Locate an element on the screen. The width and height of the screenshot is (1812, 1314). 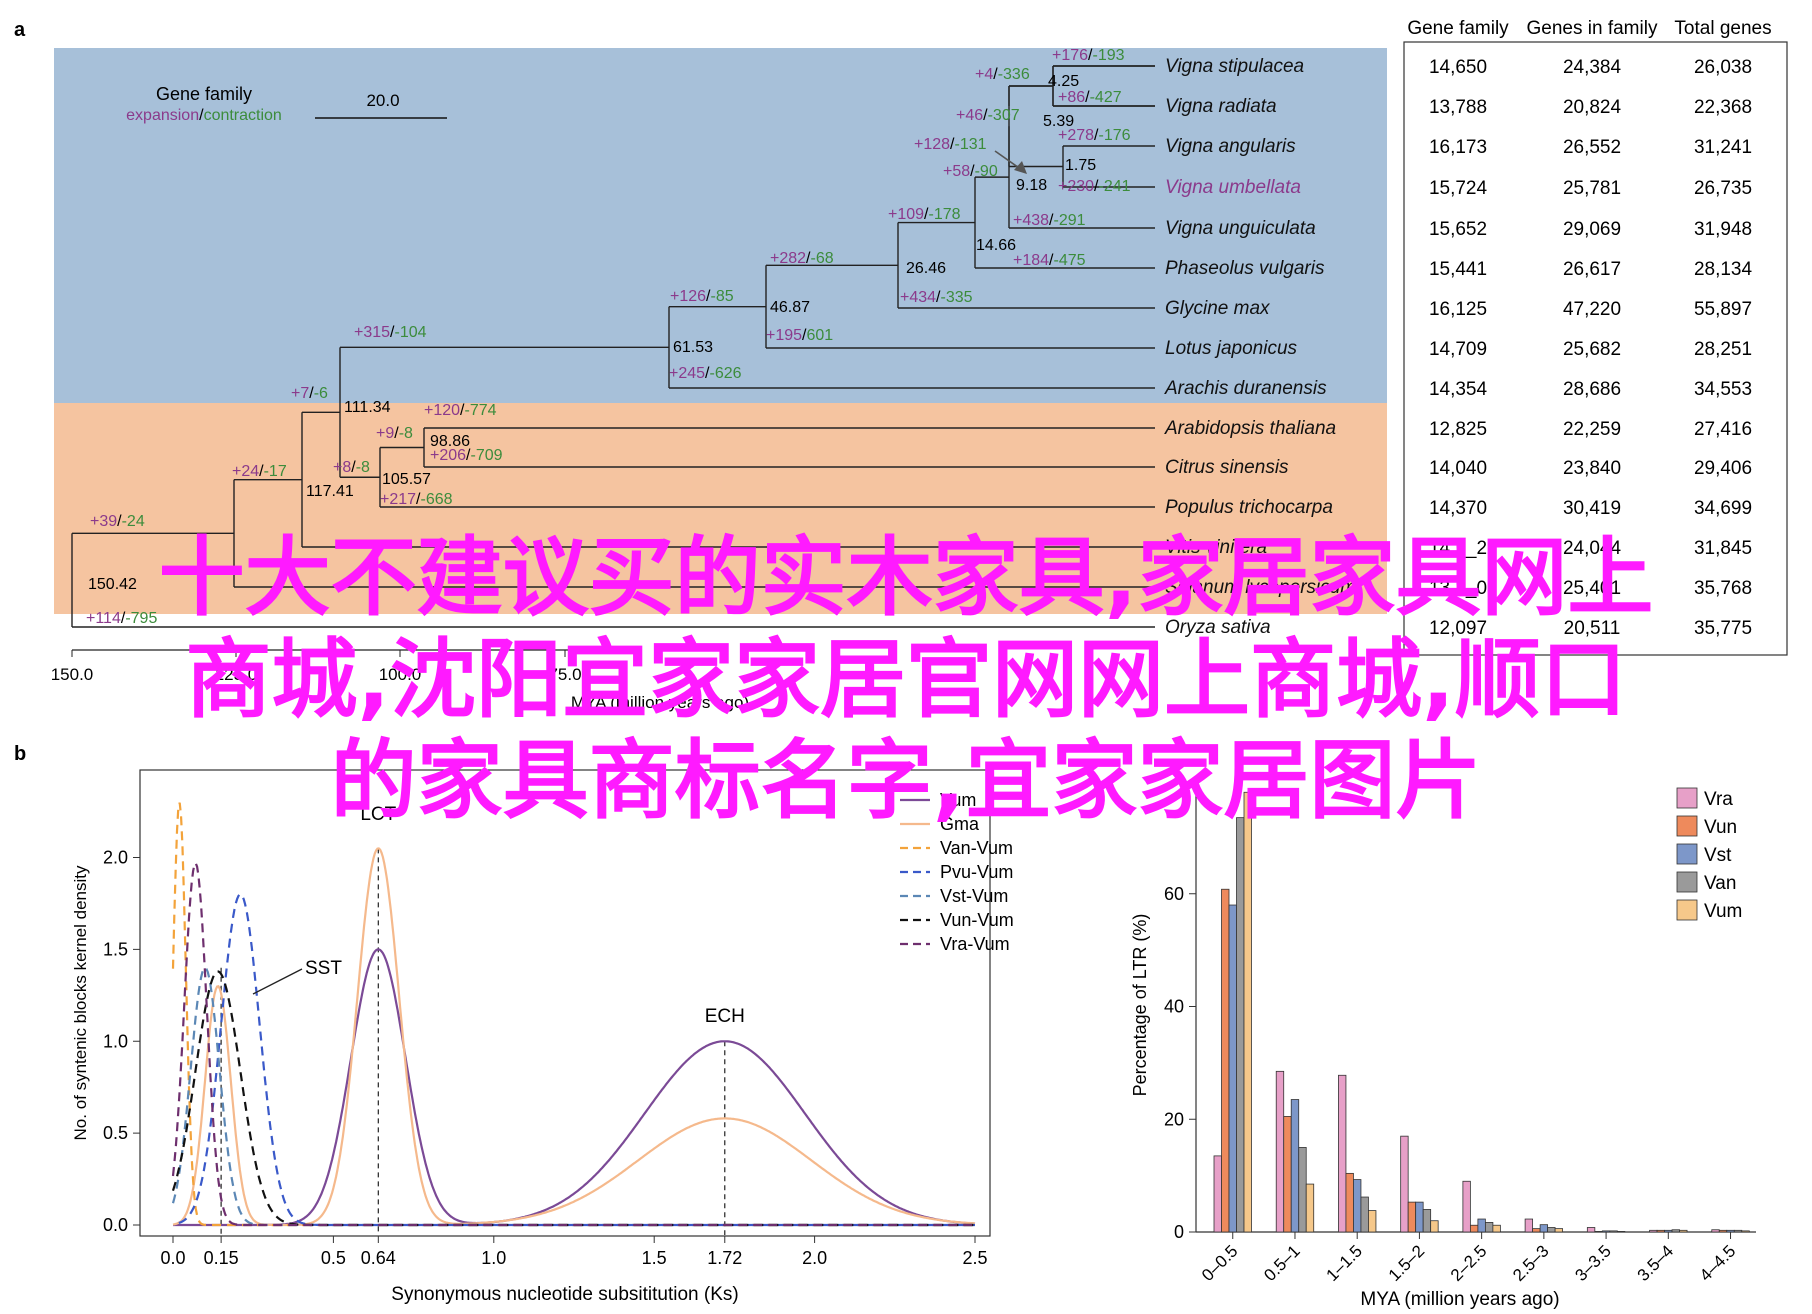
contraction-count: -241 is located at coordinates (1115, 186).